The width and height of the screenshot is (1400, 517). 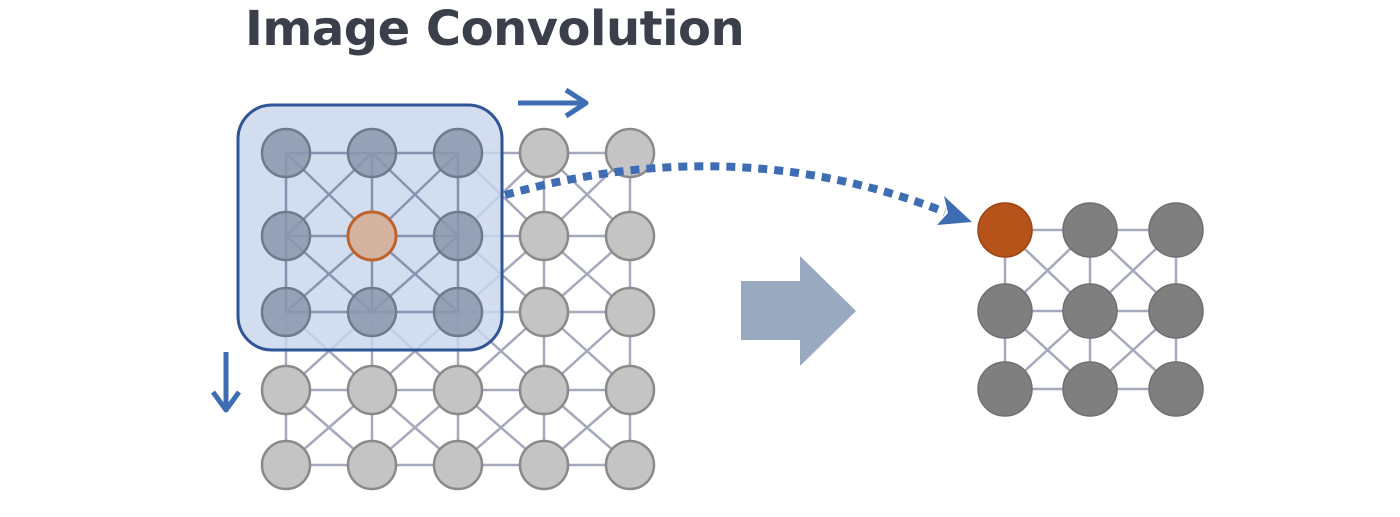 I want to click on dotted-curved-arrow, so click(x=737, y=193).